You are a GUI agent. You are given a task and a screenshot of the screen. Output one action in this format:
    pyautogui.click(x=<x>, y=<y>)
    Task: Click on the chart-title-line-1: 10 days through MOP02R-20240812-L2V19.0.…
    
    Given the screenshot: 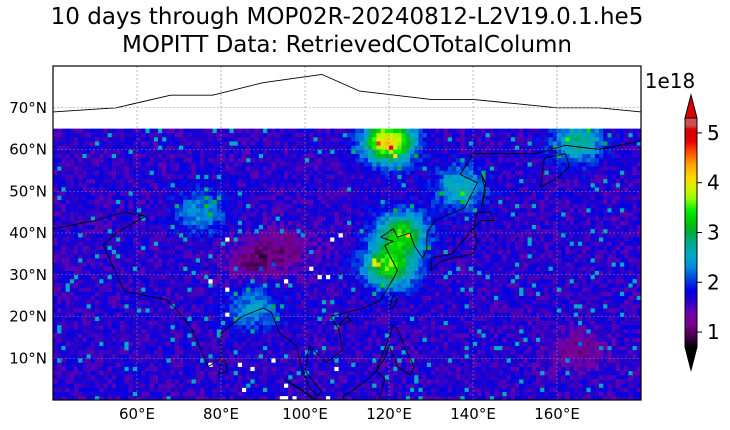 What is the action you would take?
    pyautogui.click(x=347, y=17)
    